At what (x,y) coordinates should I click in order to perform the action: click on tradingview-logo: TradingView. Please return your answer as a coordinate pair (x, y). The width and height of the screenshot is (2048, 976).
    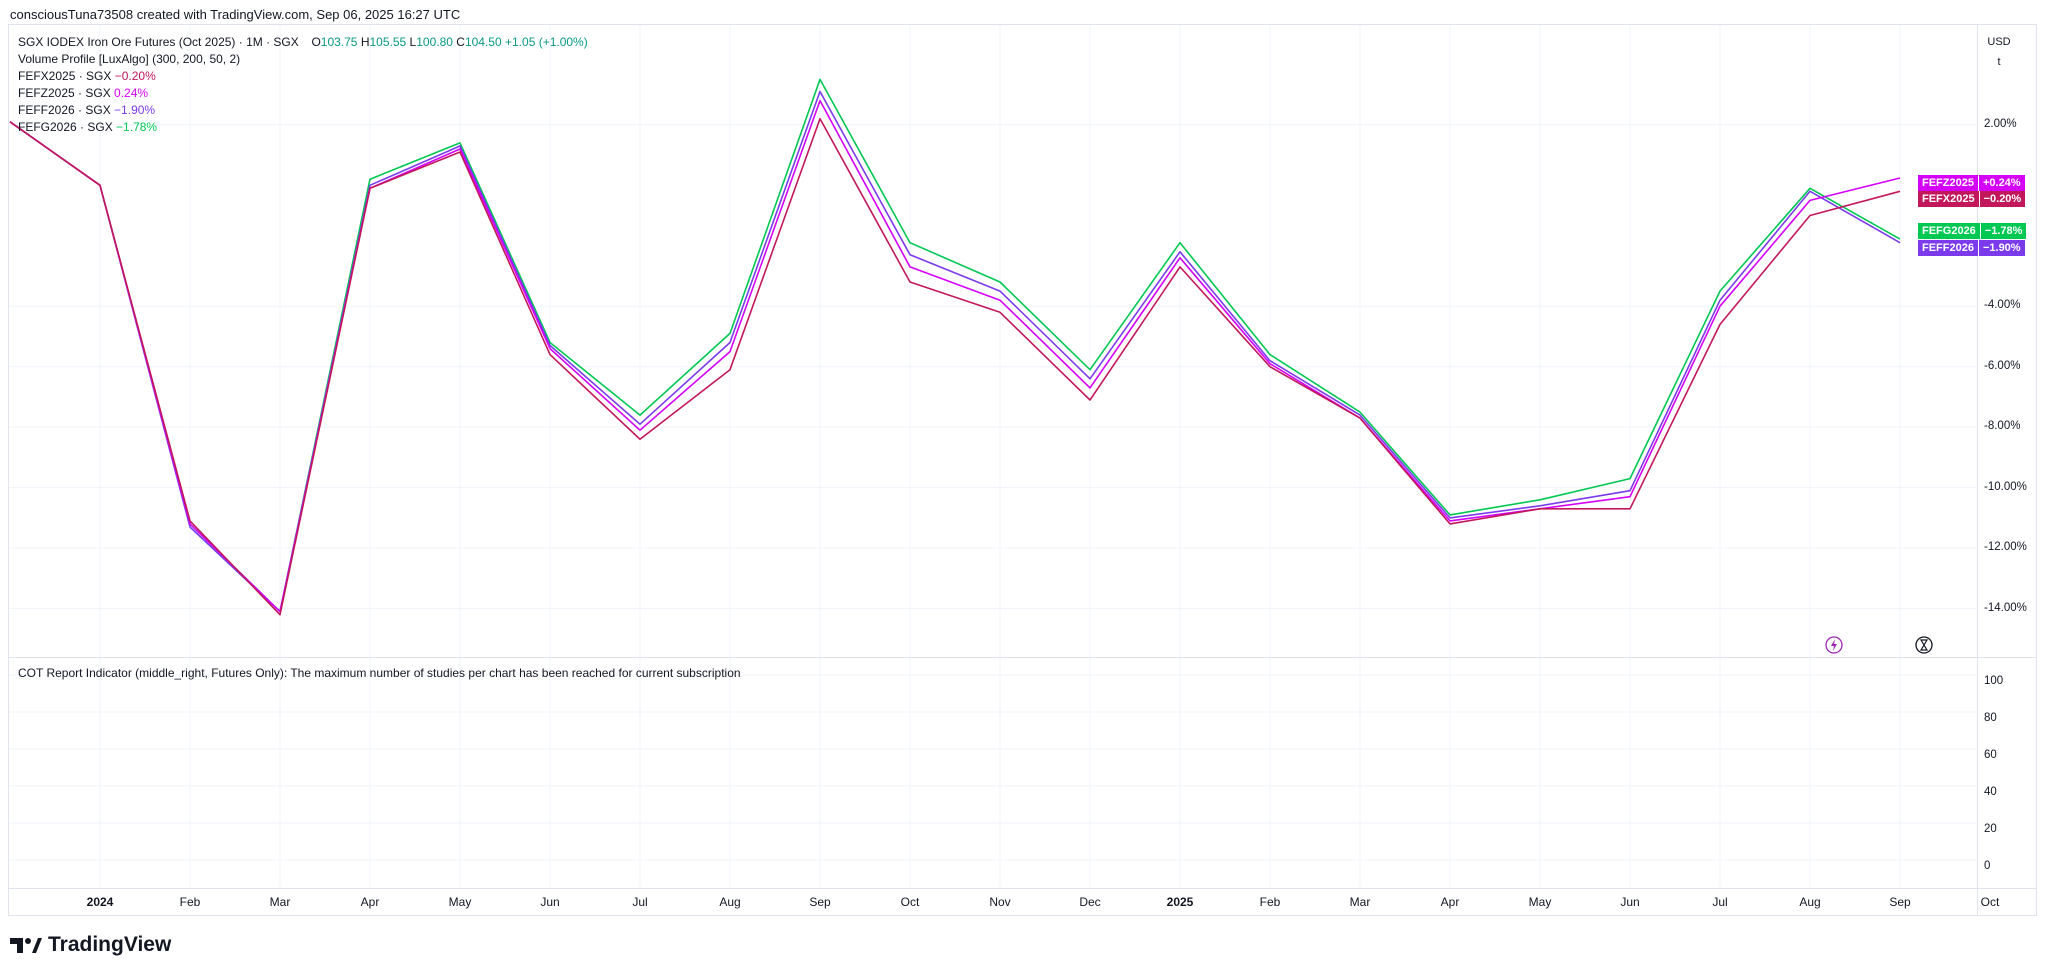
    Looking at the image, I should click on (90, 945).